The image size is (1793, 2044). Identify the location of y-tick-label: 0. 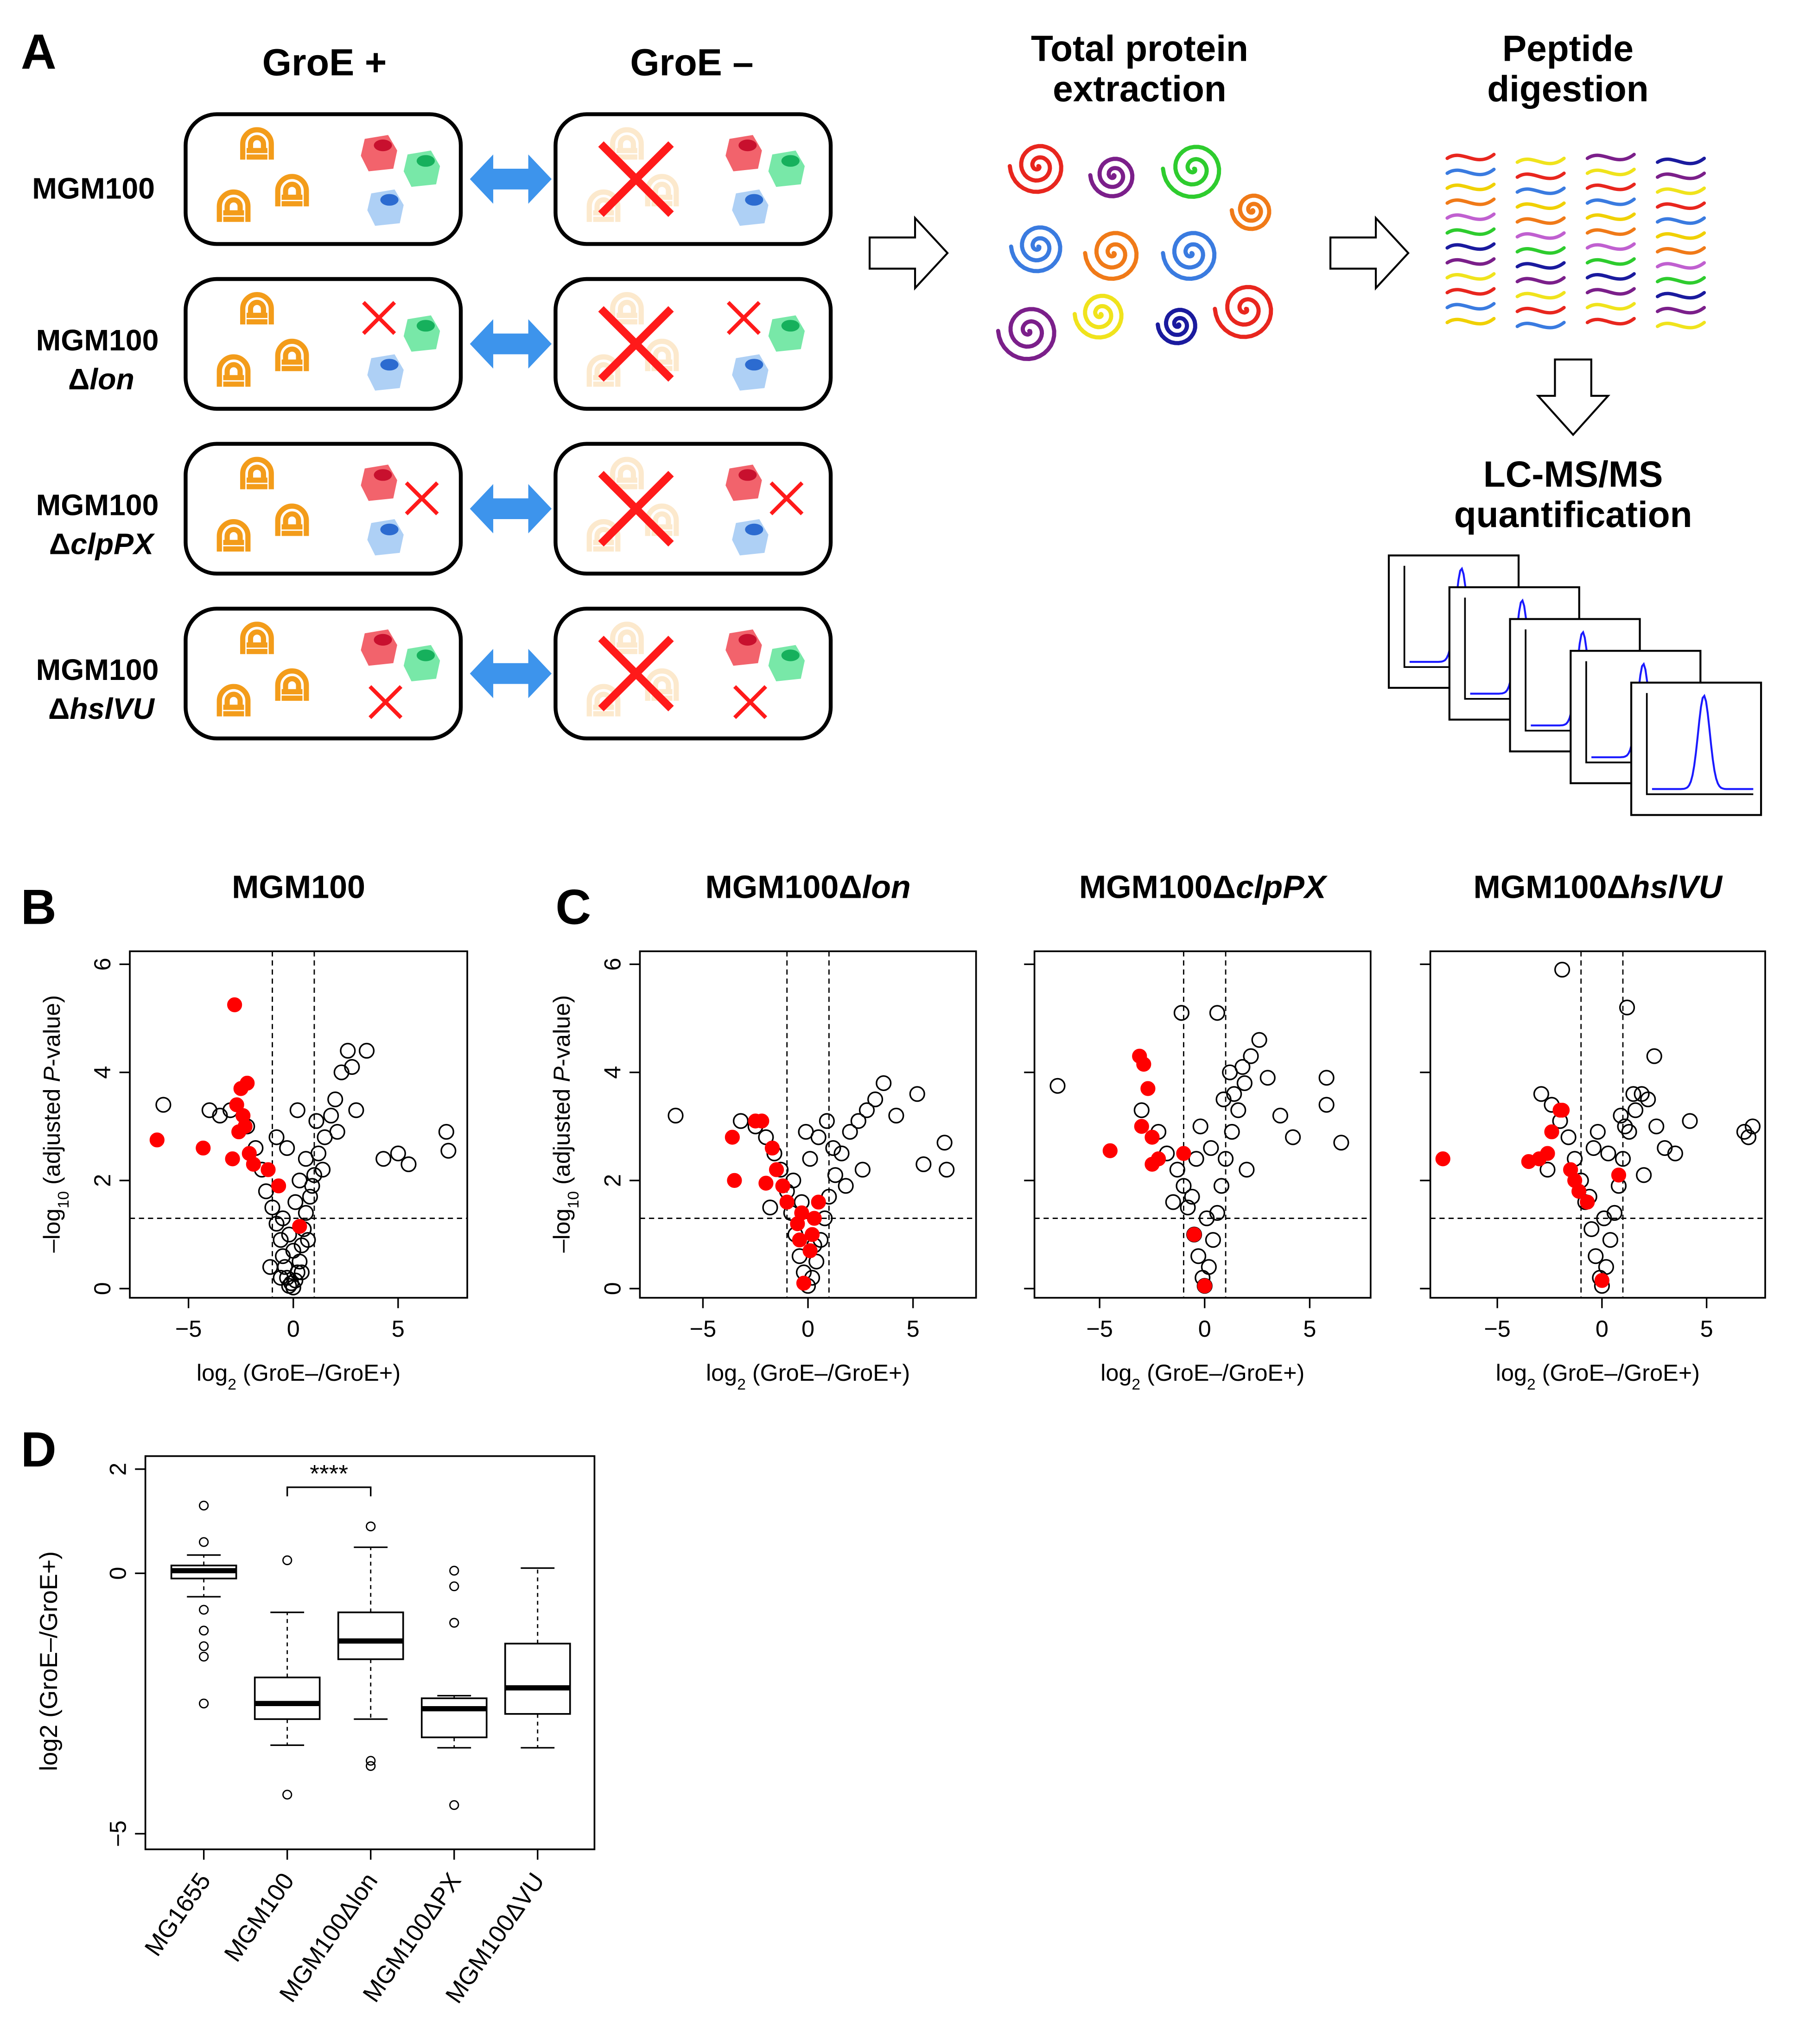
(612, 1288).